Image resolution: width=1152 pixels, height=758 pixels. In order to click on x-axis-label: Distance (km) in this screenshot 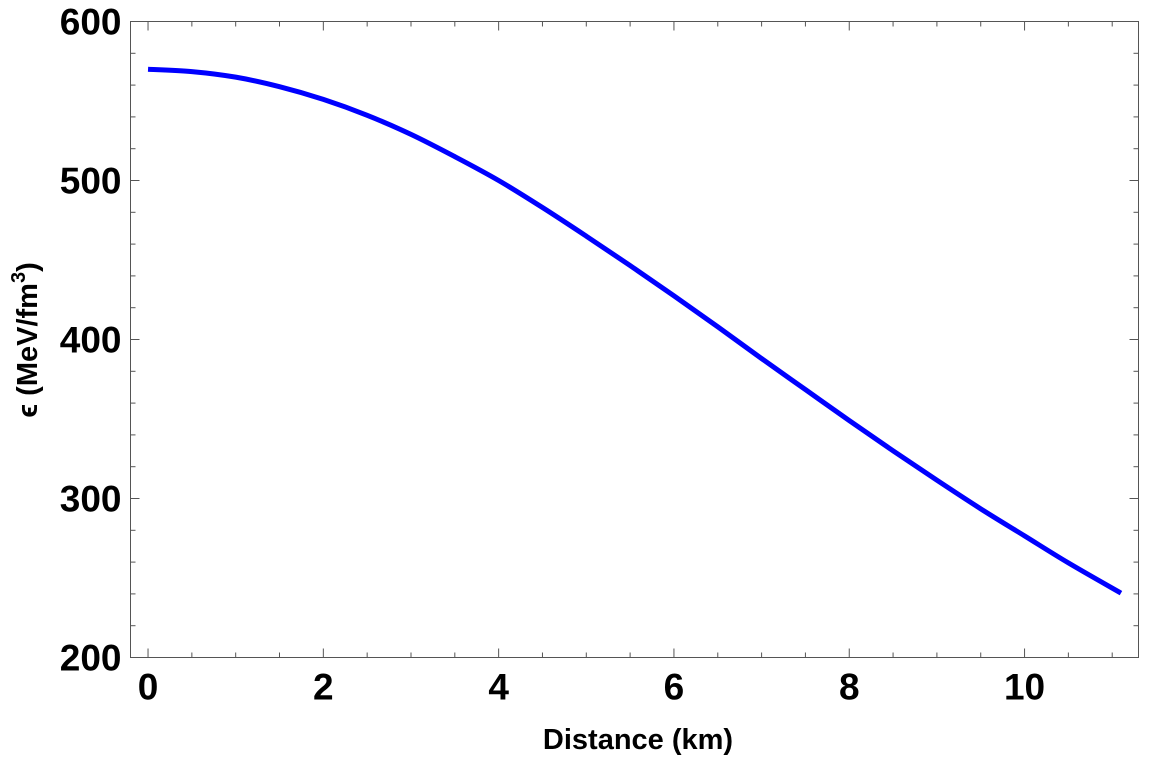, I will do `click(638, 740)`.